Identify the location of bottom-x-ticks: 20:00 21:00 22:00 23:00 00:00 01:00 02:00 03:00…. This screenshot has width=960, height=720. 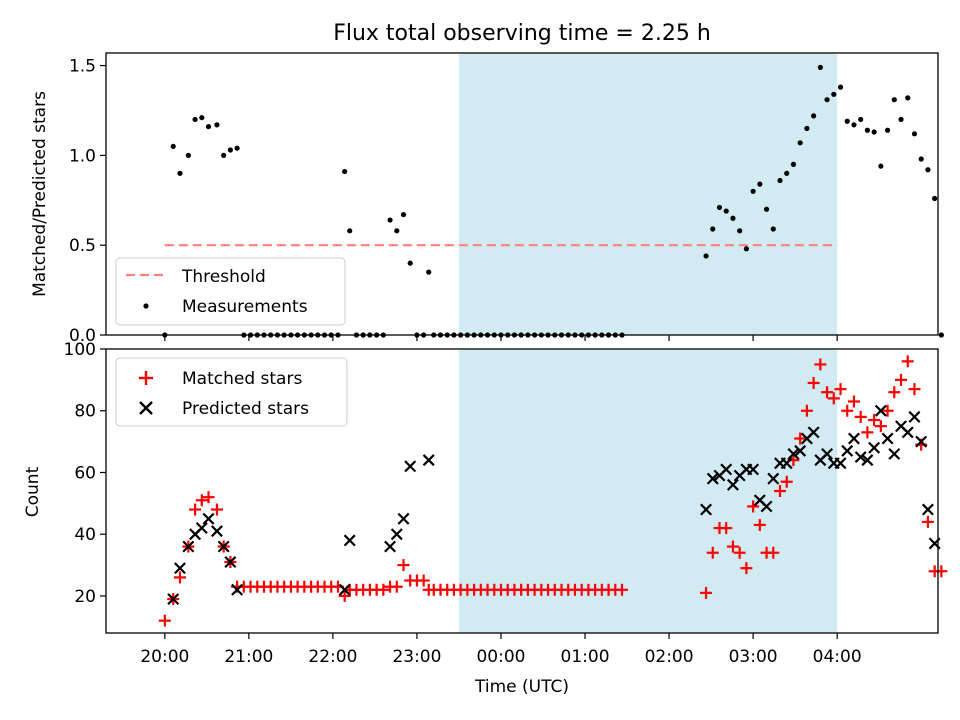
(501, 650).